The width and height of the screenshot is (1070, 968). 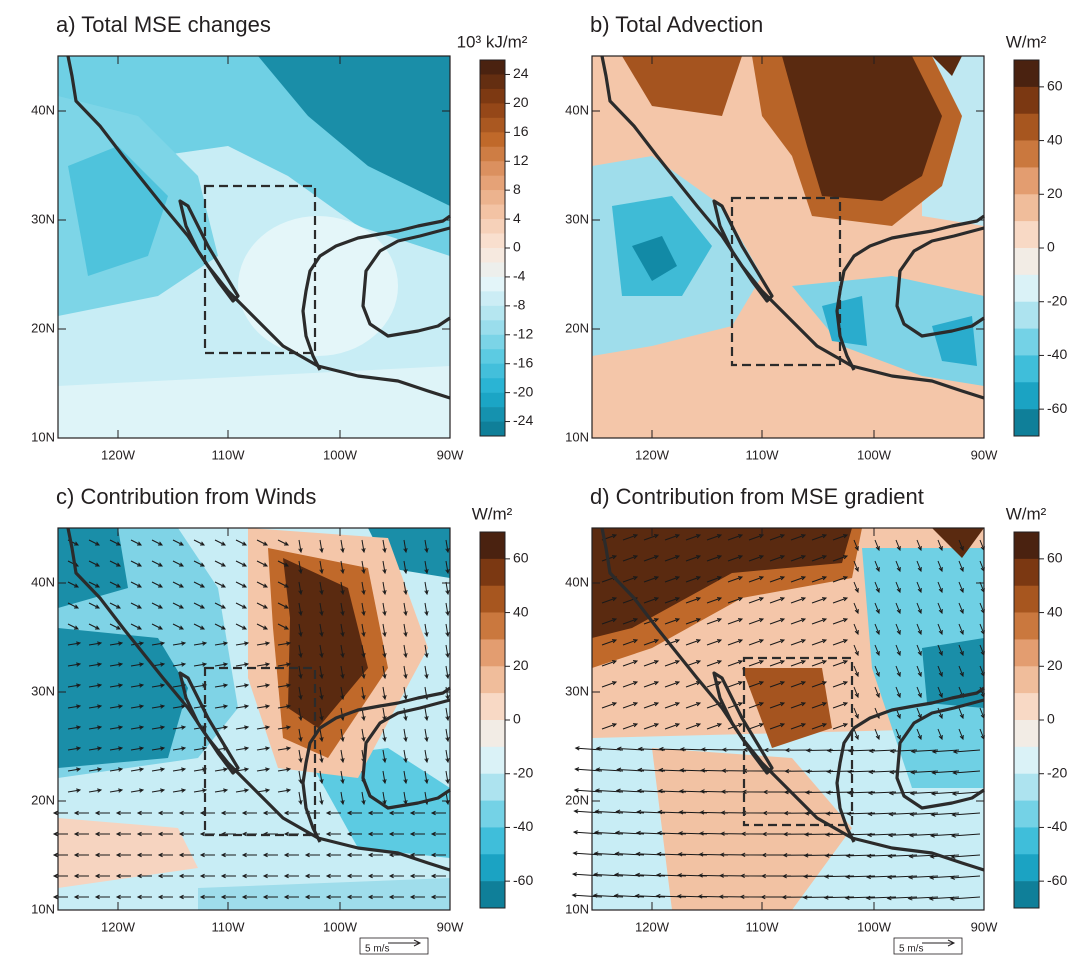 I want to click on x-tick-label: 100W, so click(x=340, y=454).